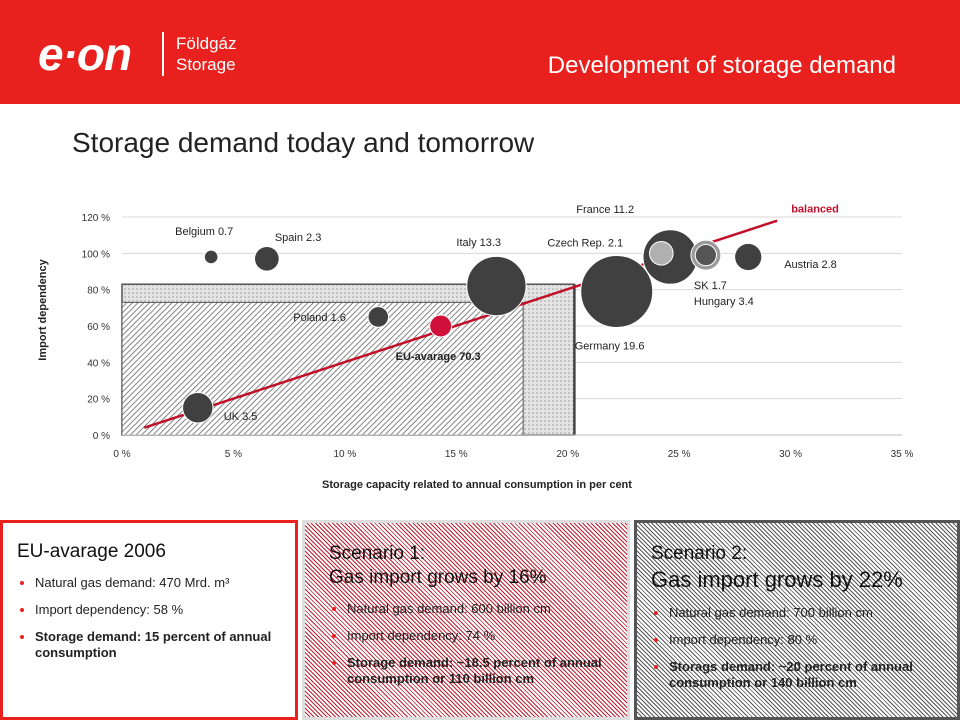 The width and height of the screenshot is (960, 720). I want to click on x-tick-label: 5 %, so click(233, 454).